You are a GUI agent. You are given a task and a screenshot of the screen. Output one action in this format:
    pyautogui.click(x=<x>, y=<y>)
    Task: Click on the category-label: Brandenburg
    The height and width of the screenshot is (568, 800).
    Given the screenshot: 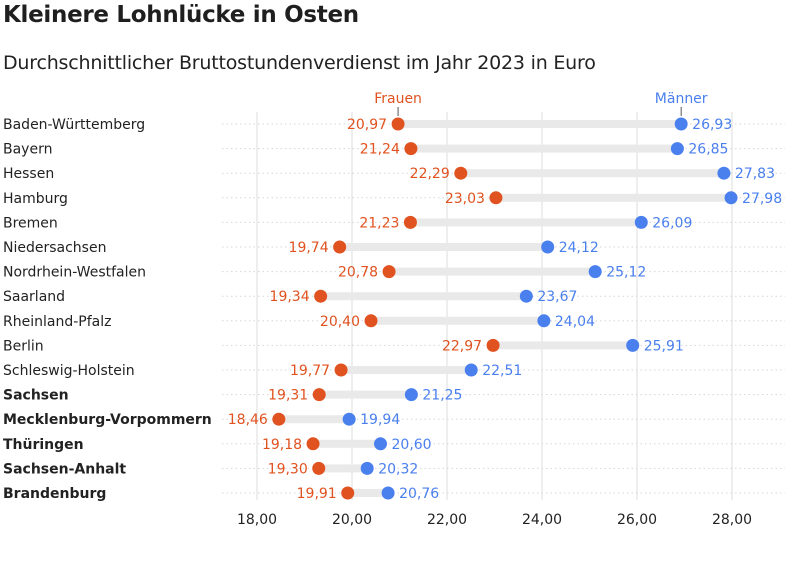 What is the action you would take?
    pyautogui.click(x=54, y=494)
    